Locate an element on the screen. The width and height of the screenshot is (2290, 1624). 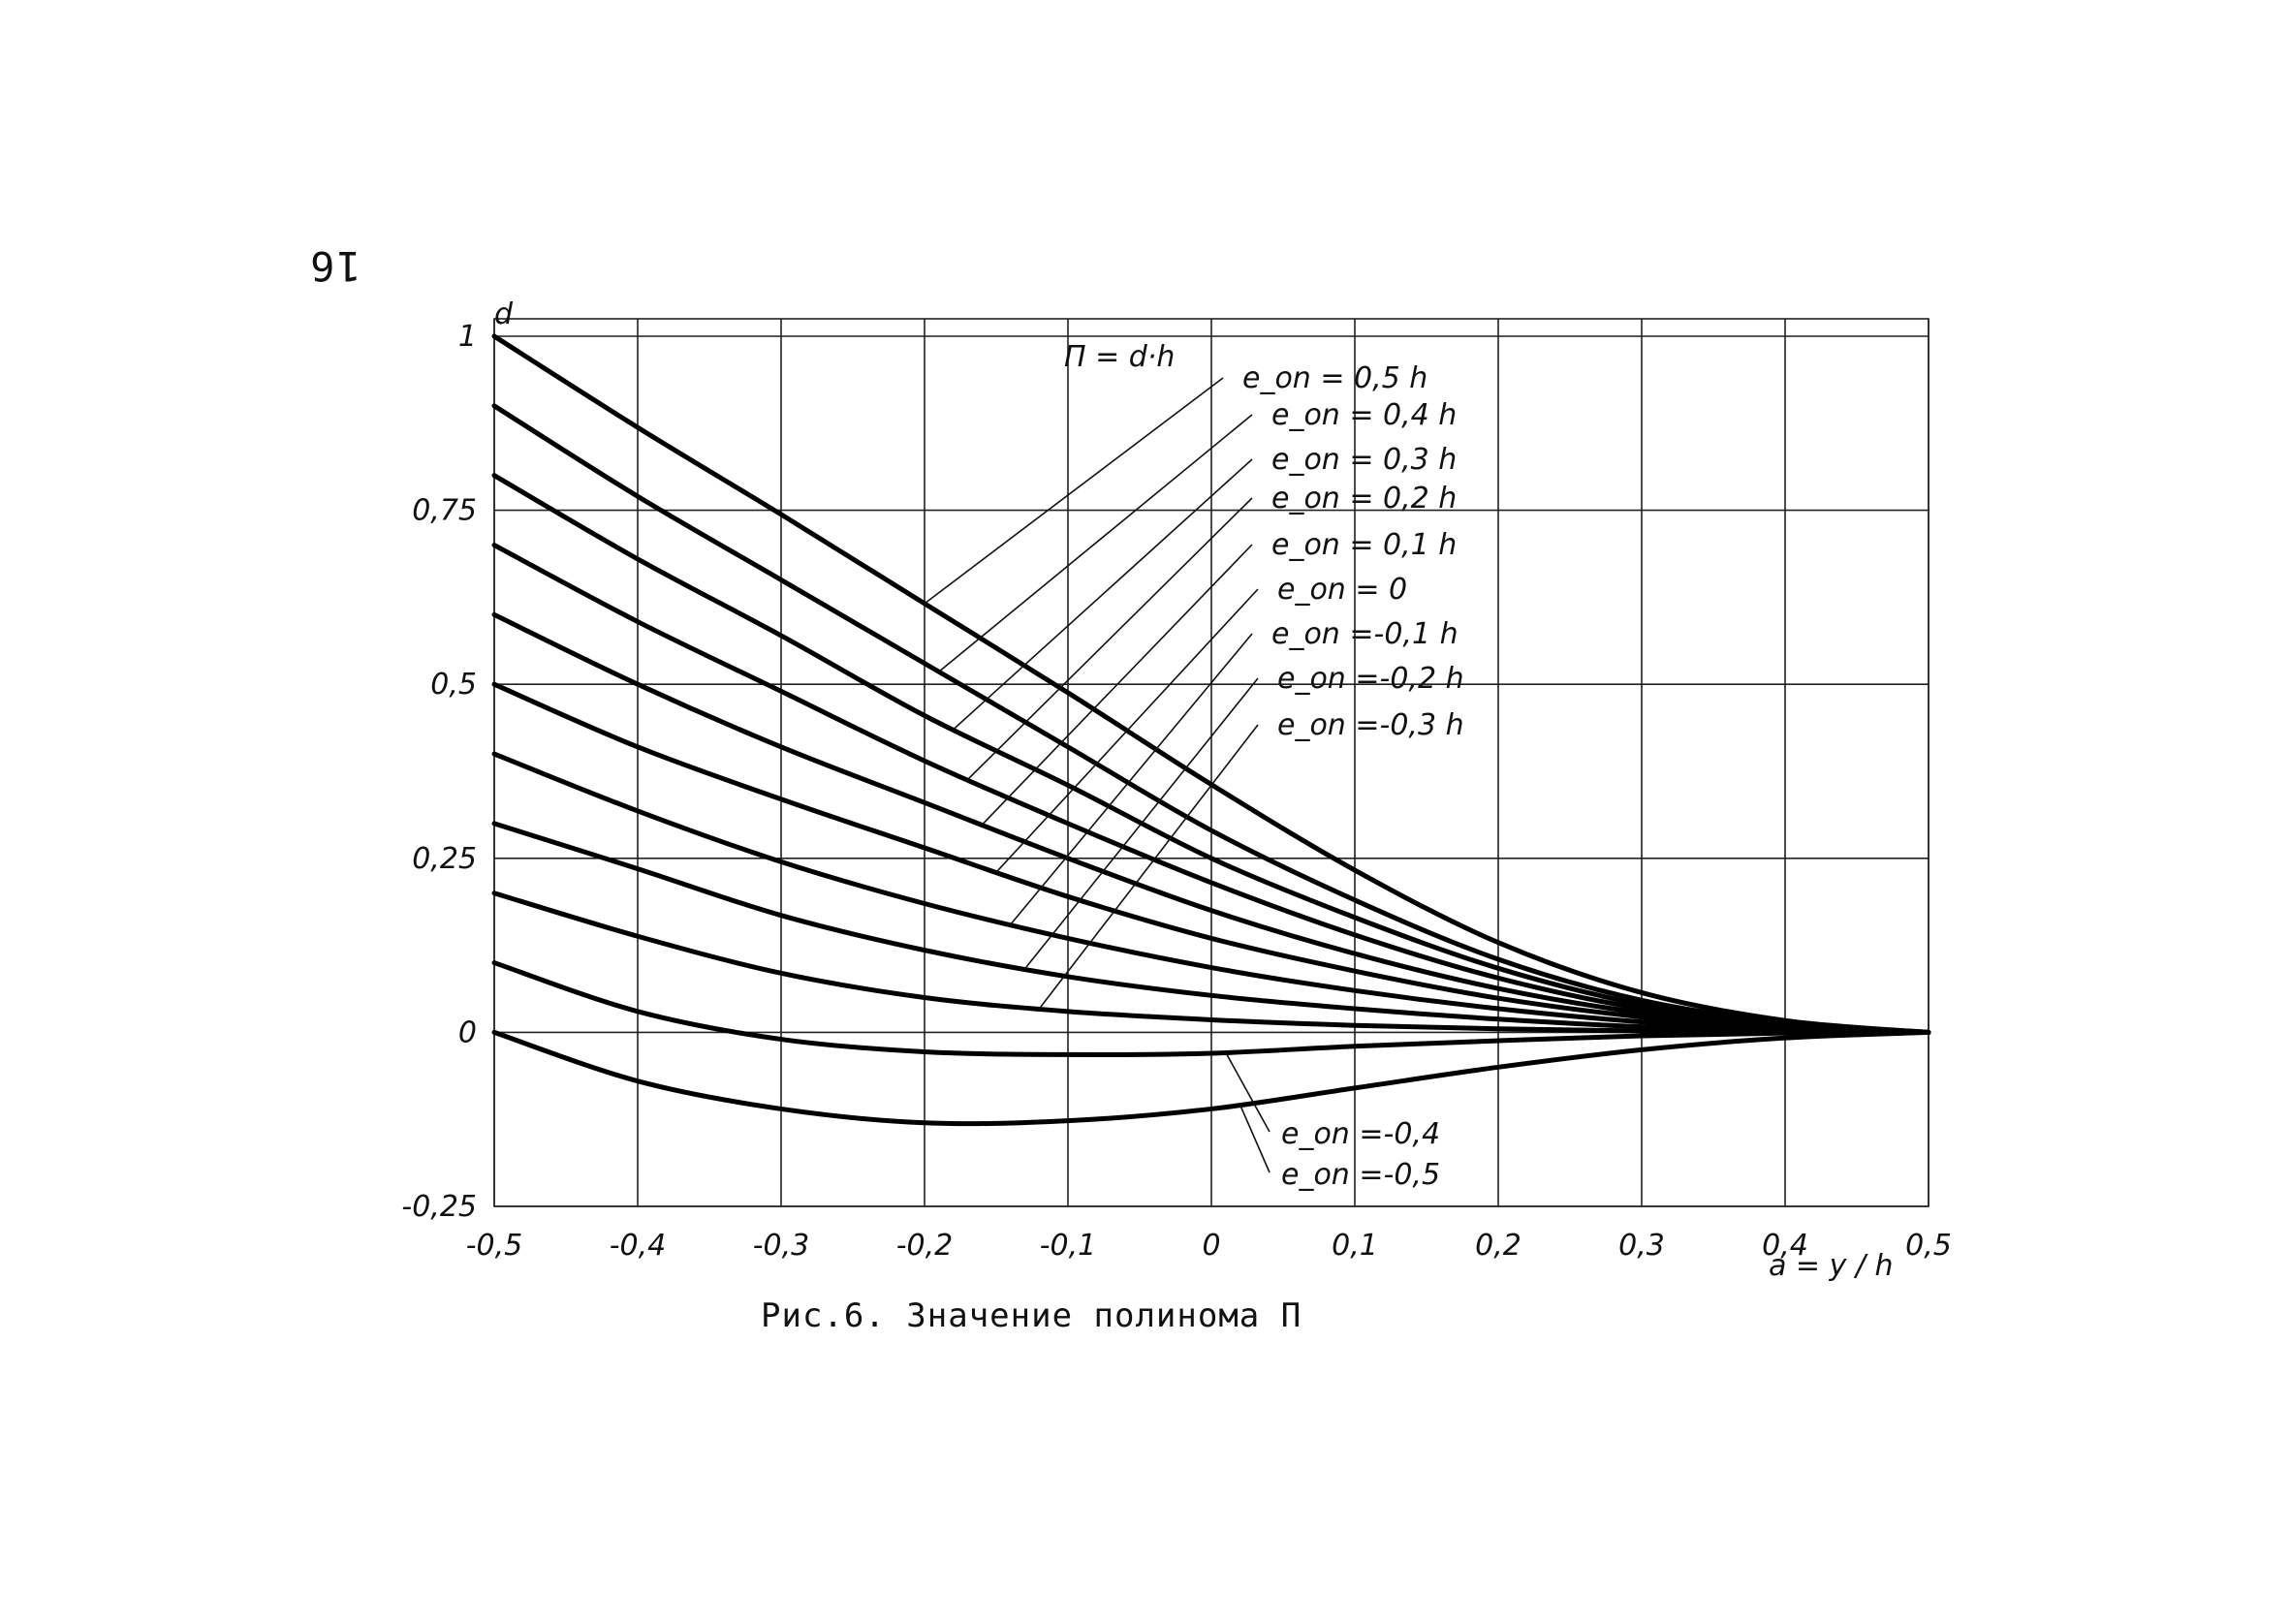
y-tick-label: 0,5 is located at coordinates (454, 685).